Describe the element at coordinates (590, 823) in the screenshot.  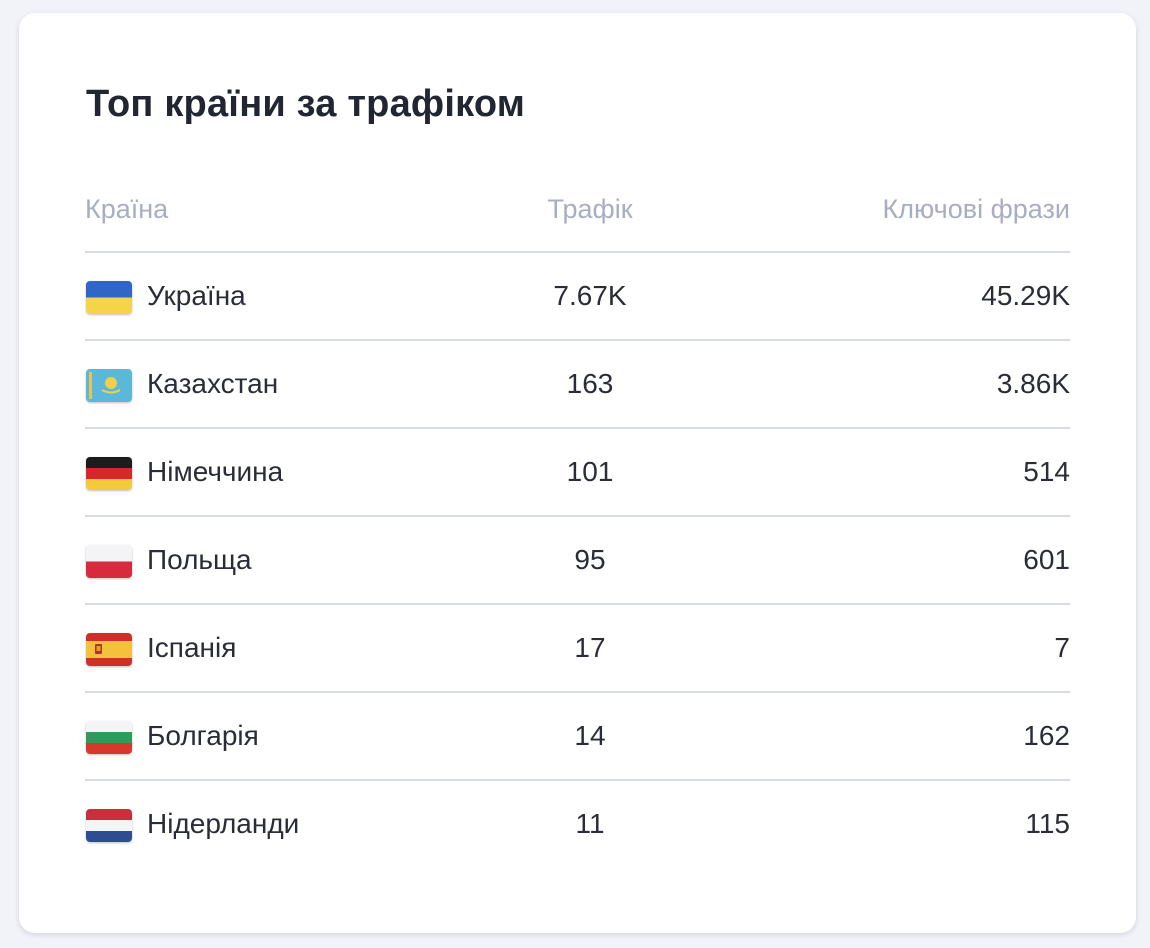
I see `traffic-value: 11` at that location.